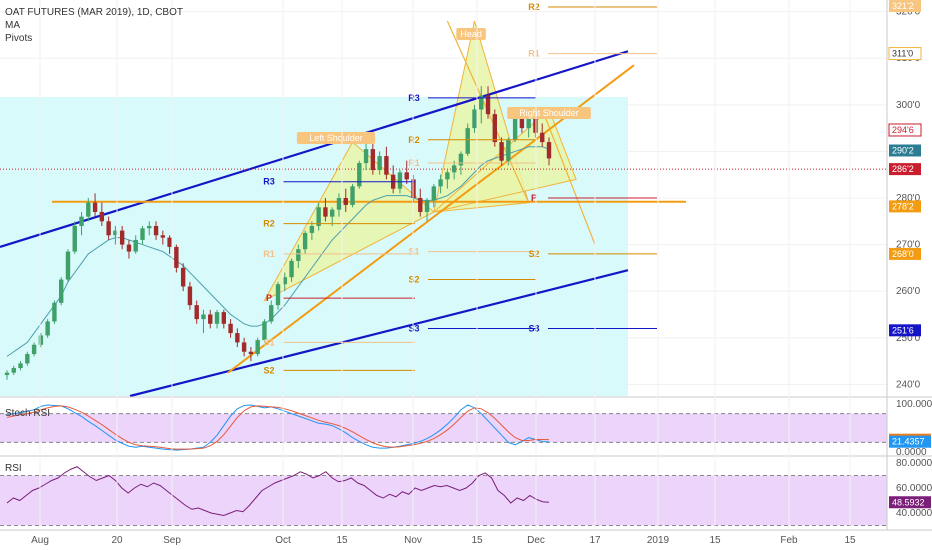 This screenshot has height=550, width=932. Describe the element at coordinates (908, 198) in the screenshot. I see `price-tick-label: 280'0` at that location.